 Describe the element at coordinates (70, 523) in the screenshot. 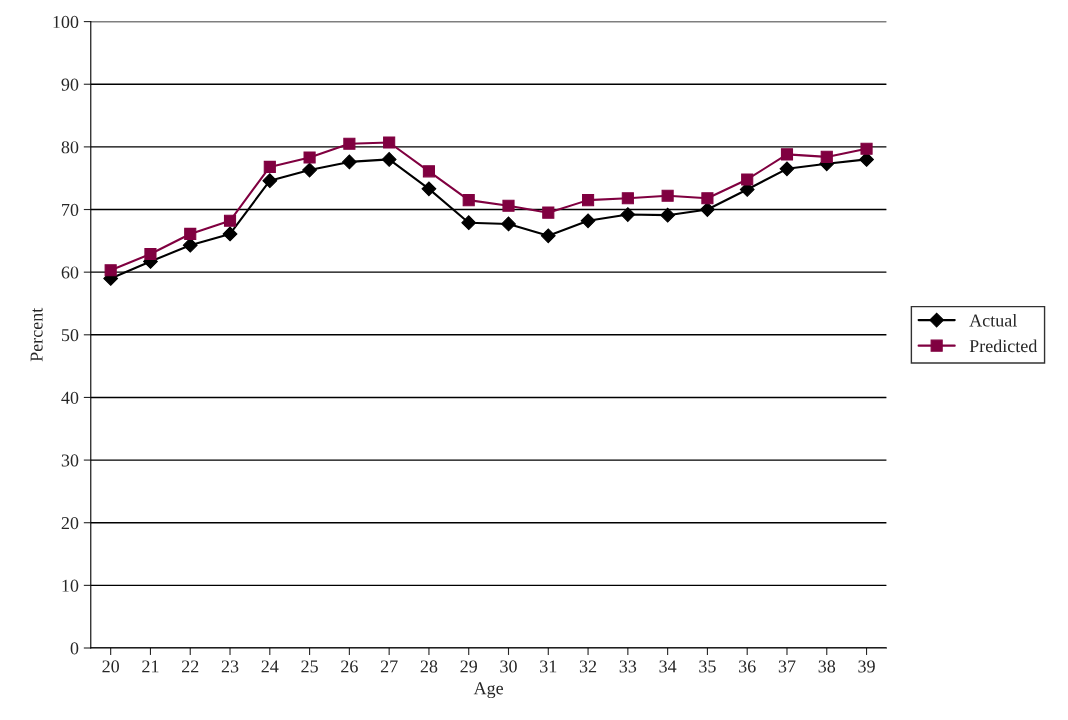

I see `y-tick-label: 20` at that location.